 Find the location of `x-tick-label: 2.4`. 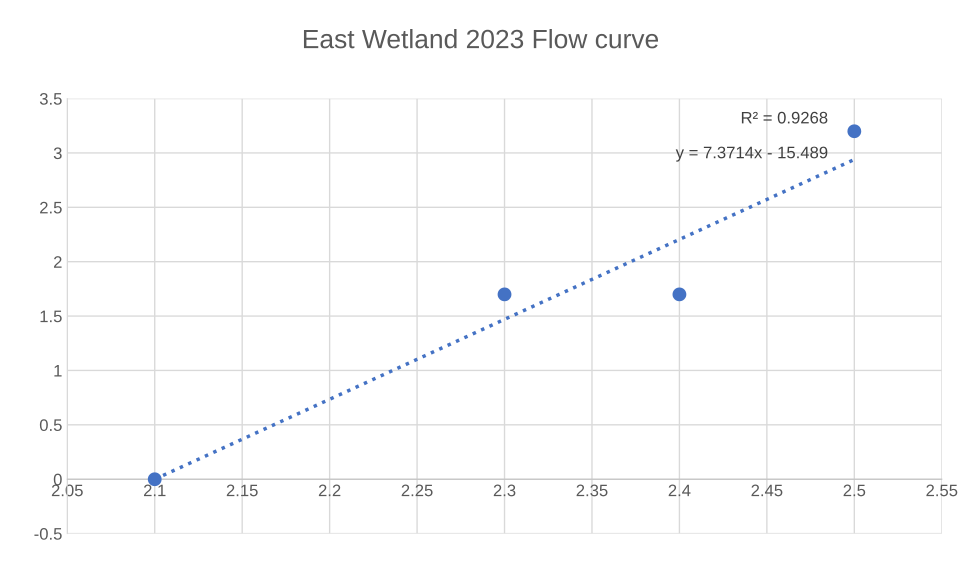

x-tick-label: 2.4 is located at coordinates (679, 490).